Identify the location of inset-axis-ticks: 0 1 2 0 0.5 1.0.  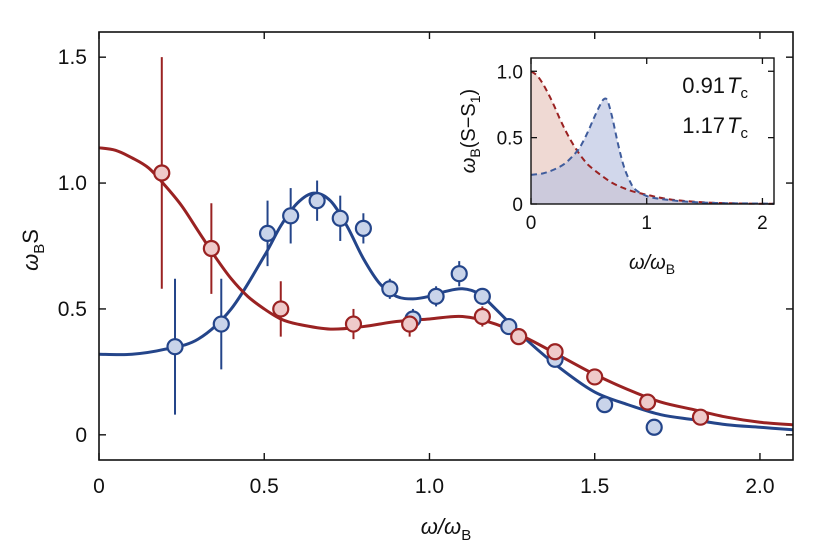
(635, 146).